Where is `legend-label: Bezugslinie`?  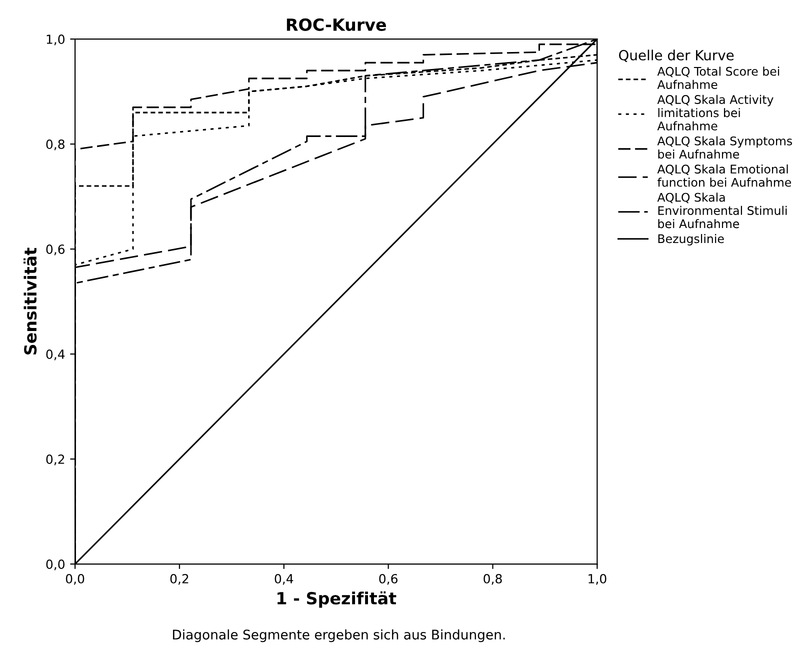 legend-label: Bezugslinie is located at coordinates (691, 240).